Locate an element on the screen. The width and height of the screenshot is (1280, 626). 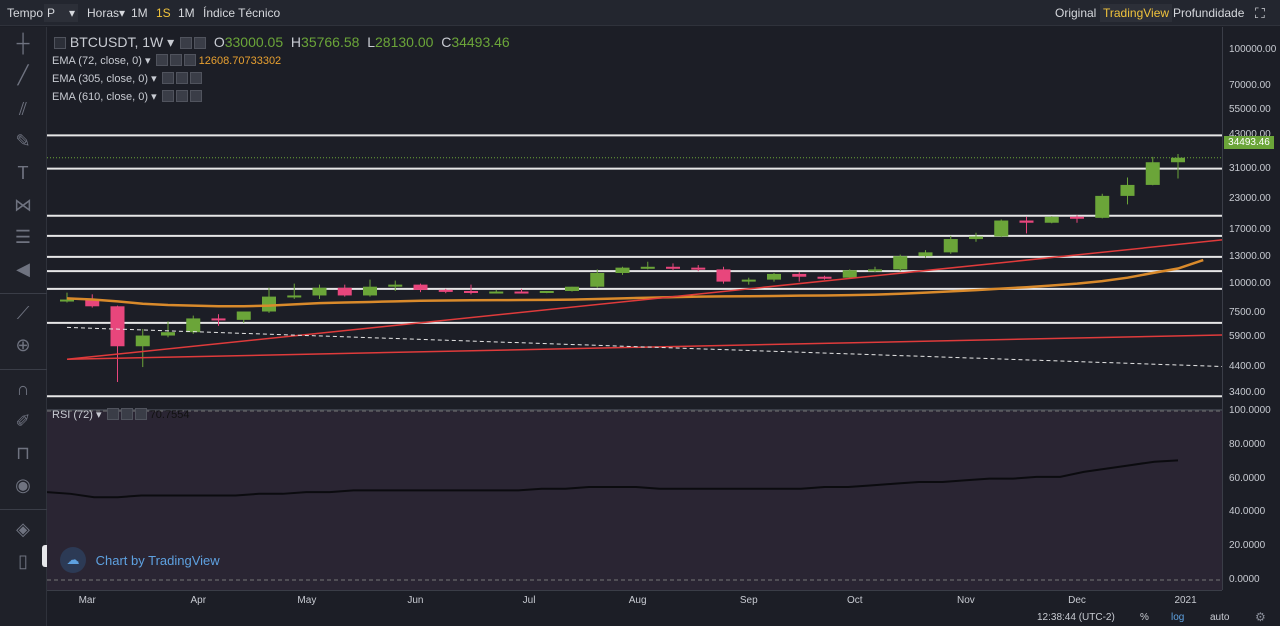
rsi-tick-label: 0.0000 is located at coordinates (1244, 579).